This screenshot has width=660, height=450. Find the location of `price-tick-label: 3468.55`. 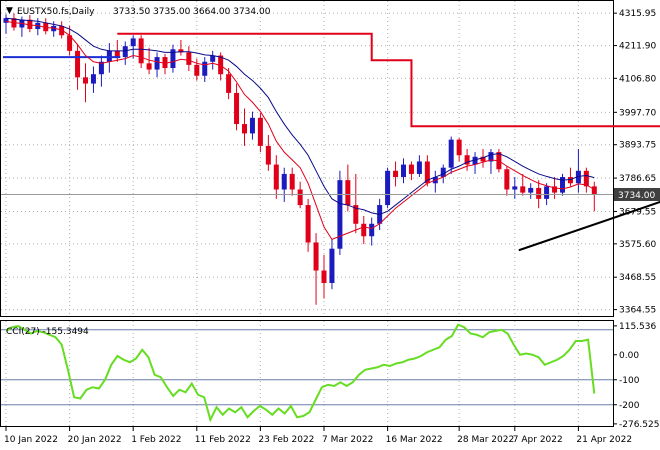

price-tick-label: 3468.55 is located at coordinates (637, 278).